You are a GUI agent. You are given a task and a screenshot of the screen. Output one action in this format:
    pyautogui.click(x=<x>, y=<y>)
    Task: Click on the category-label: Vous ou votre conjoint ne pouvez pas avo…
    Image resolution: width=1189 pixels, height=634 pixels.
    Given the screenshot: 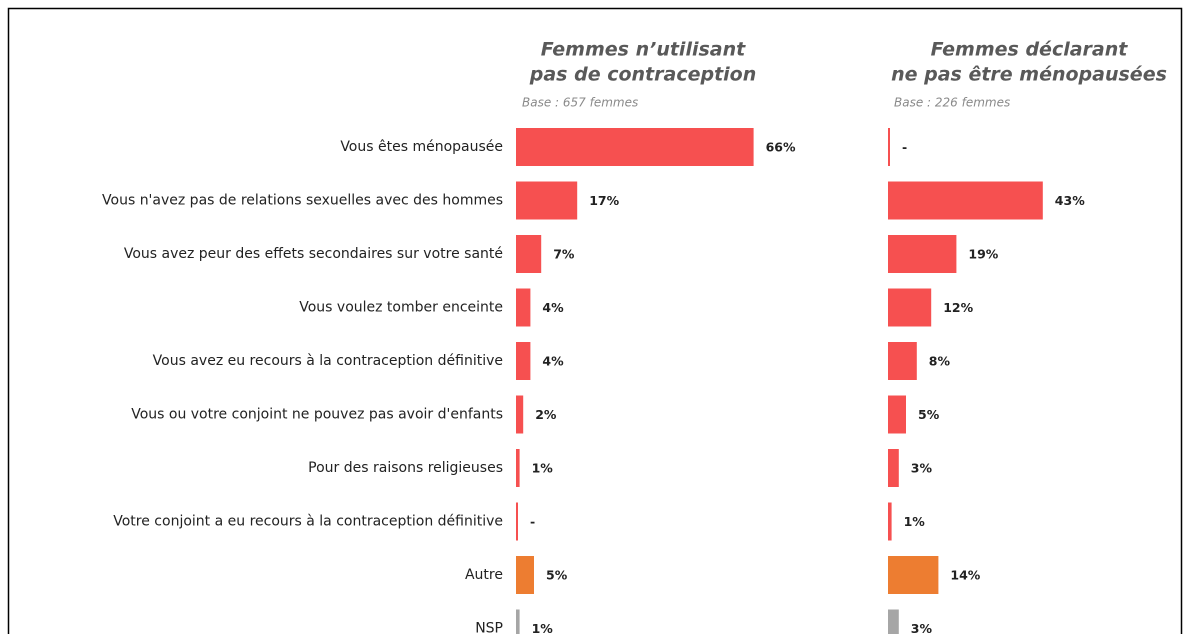 What is the action you would take?
    pyautogui.click(x=317, y=415)
    